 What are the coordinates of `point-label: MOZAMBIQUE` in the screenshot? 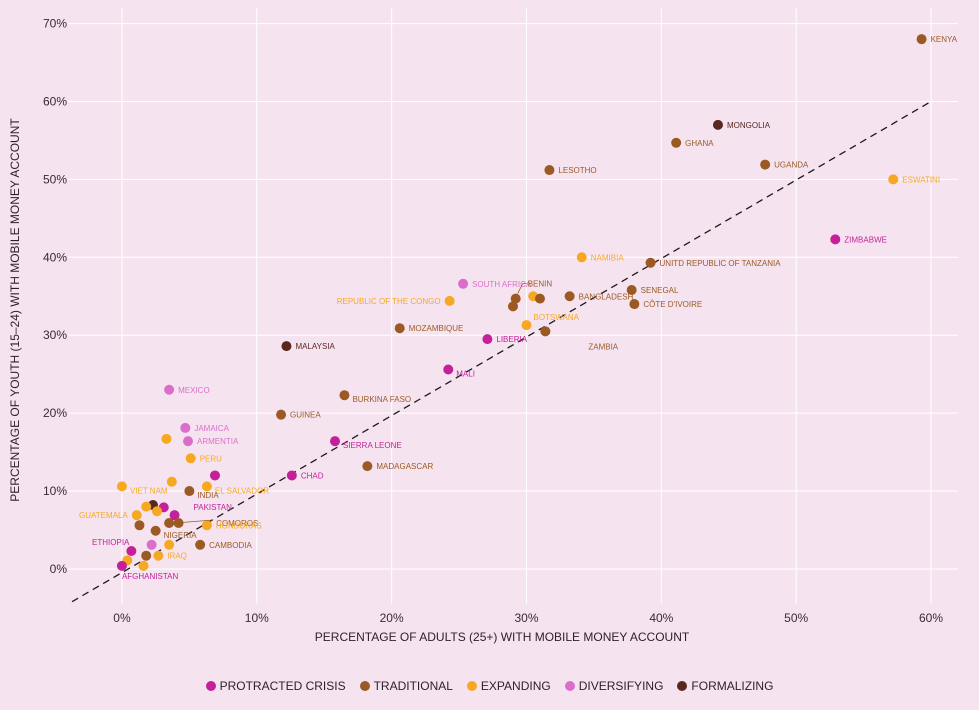 It's located at (436, 328).